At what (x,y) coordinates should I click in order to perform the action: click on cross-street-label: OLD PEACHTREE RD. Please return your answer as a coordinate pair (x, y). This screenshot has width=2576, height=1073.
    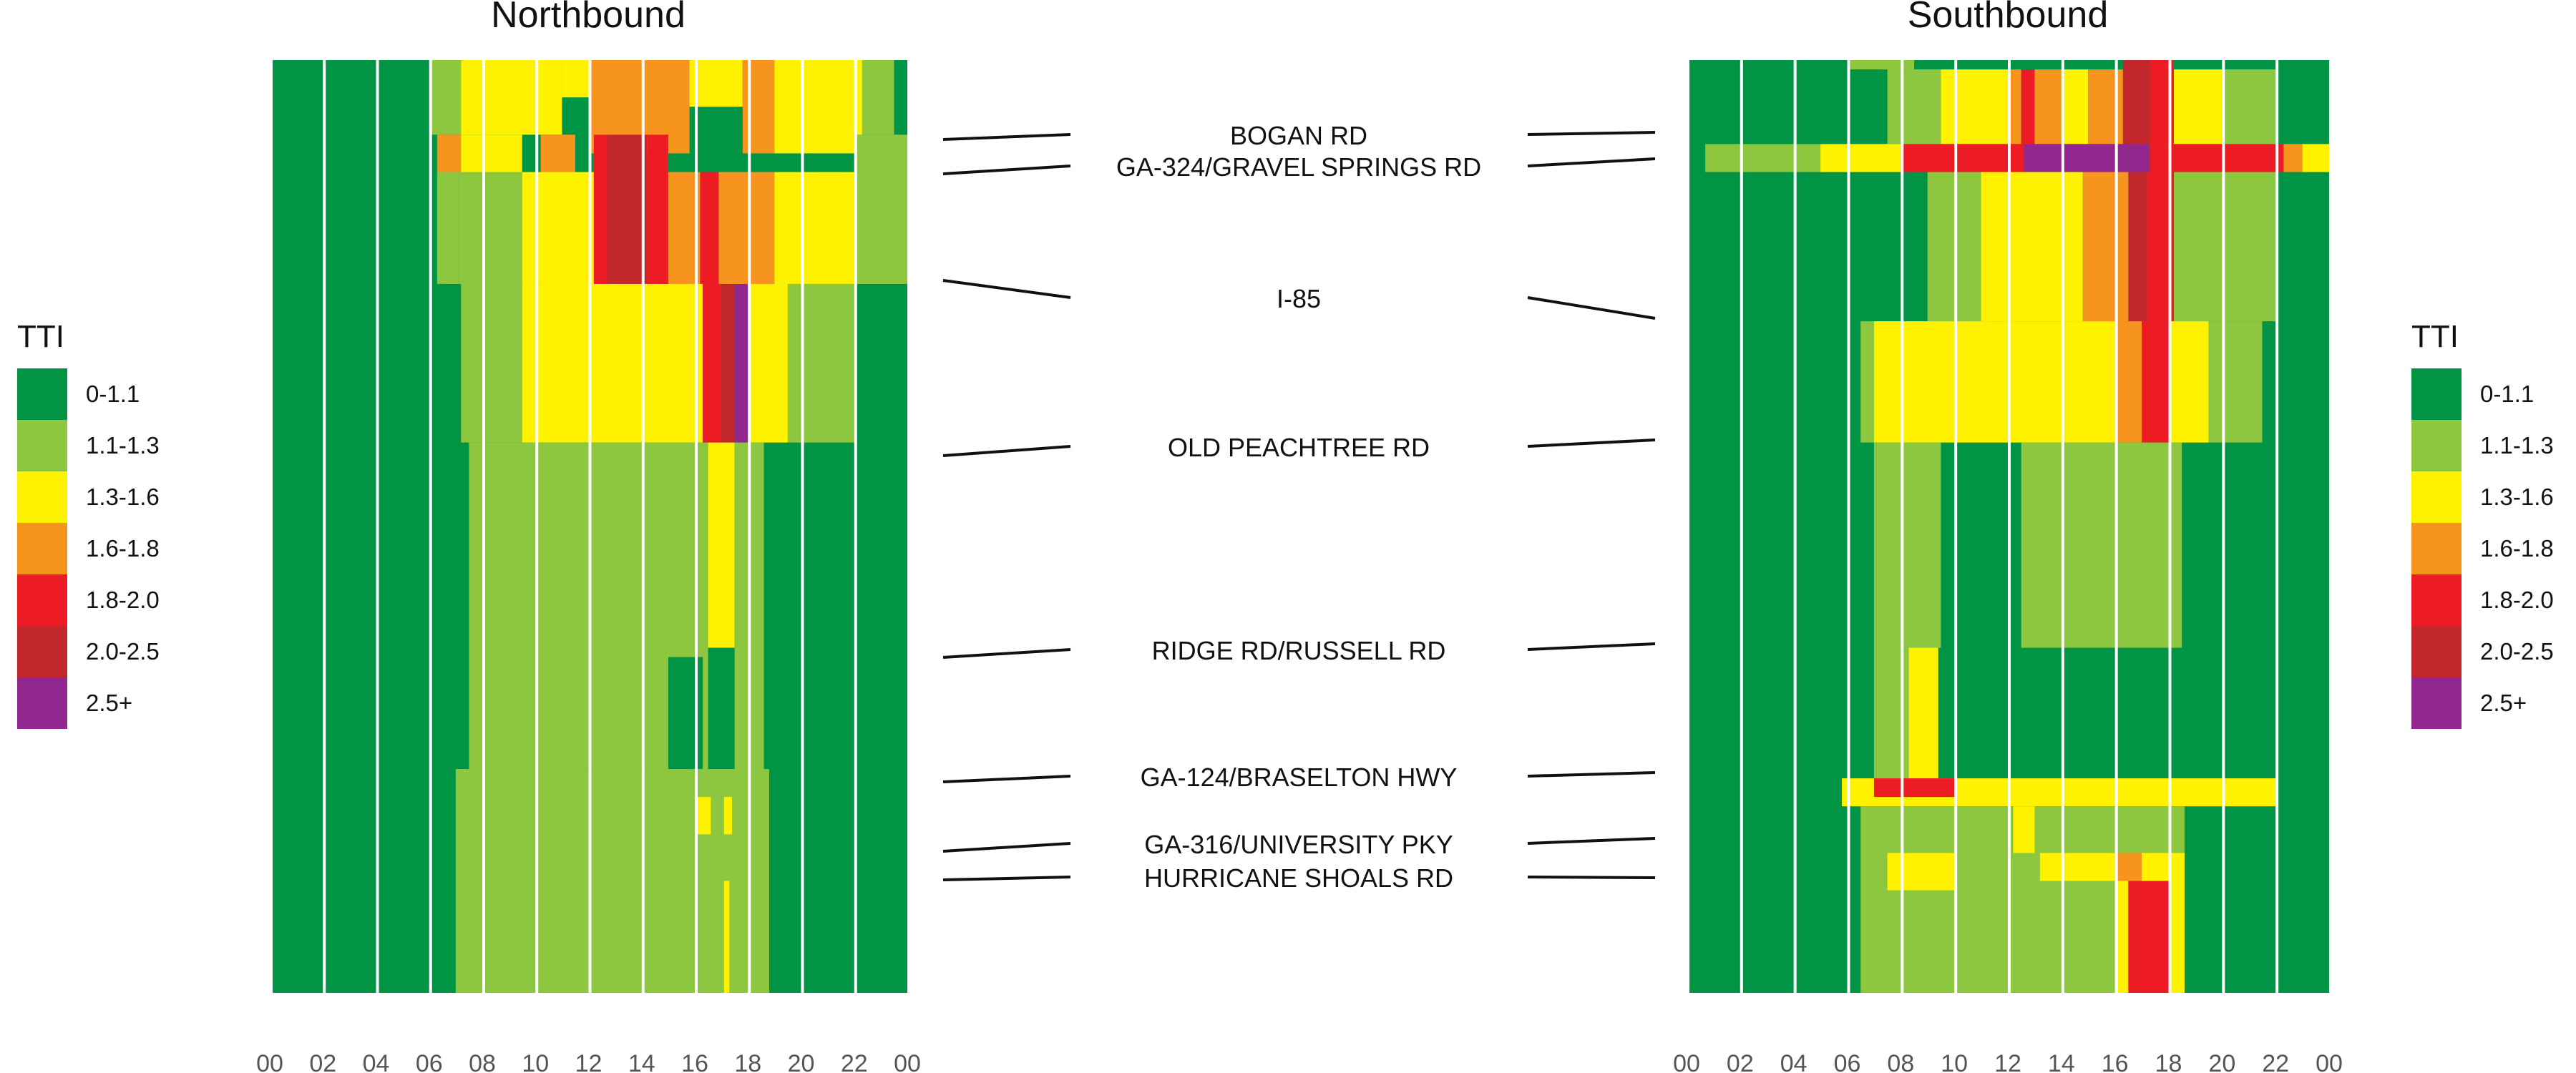
    Looking at the image, I should click on (1299, 447).